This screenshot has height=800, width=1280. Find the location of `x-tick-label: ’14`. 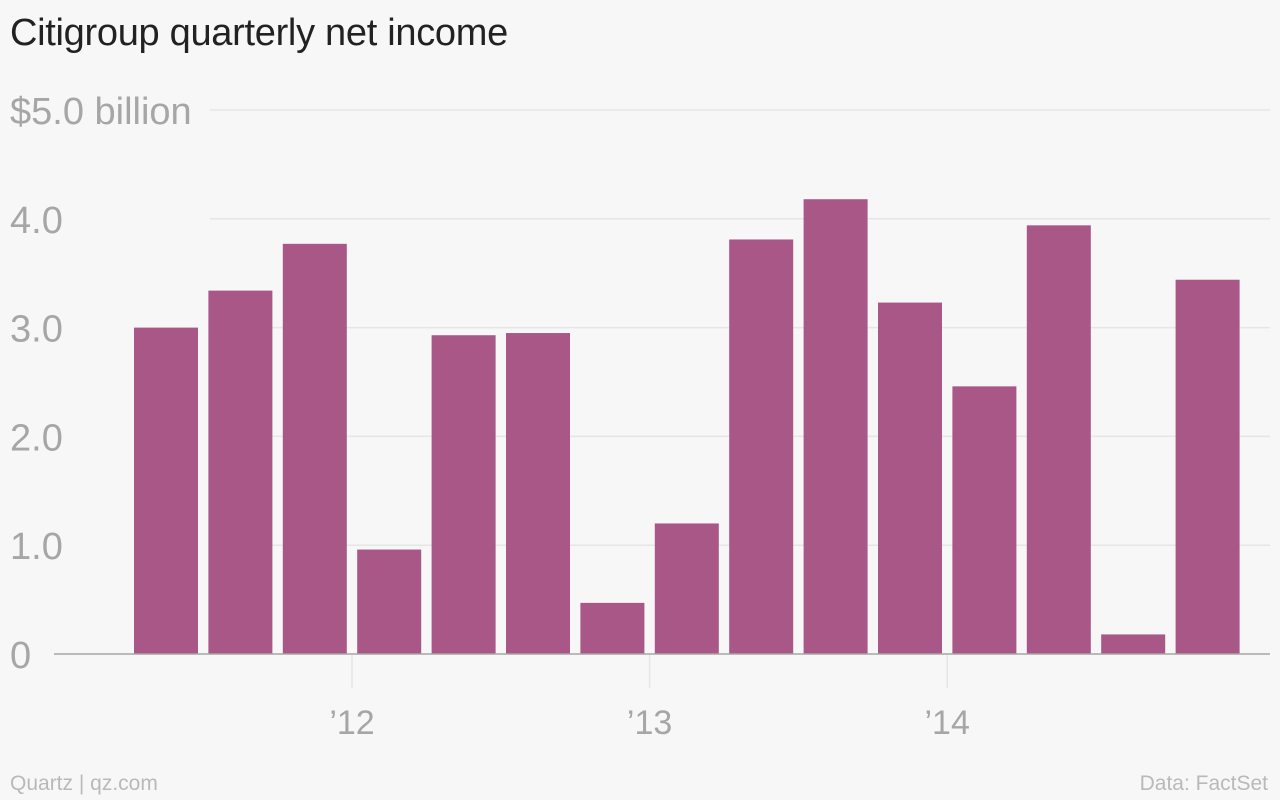

x-tick-label: ’14 is located at coordinates (947, 723).